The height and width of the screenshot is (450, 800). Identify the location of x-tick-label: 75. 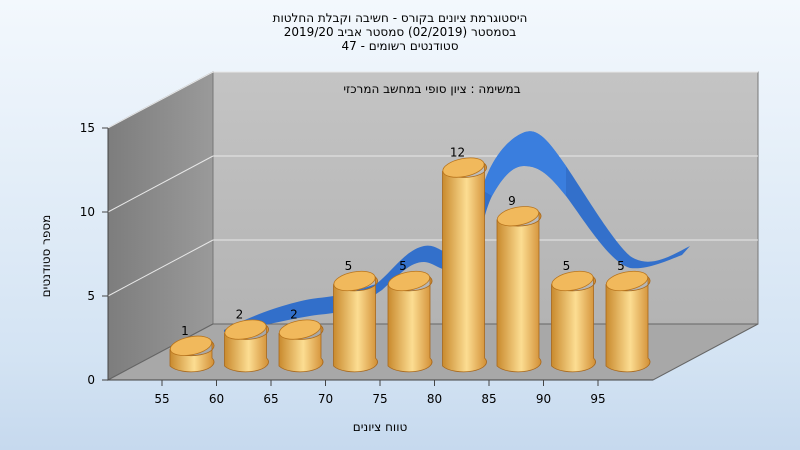
(379, 399).